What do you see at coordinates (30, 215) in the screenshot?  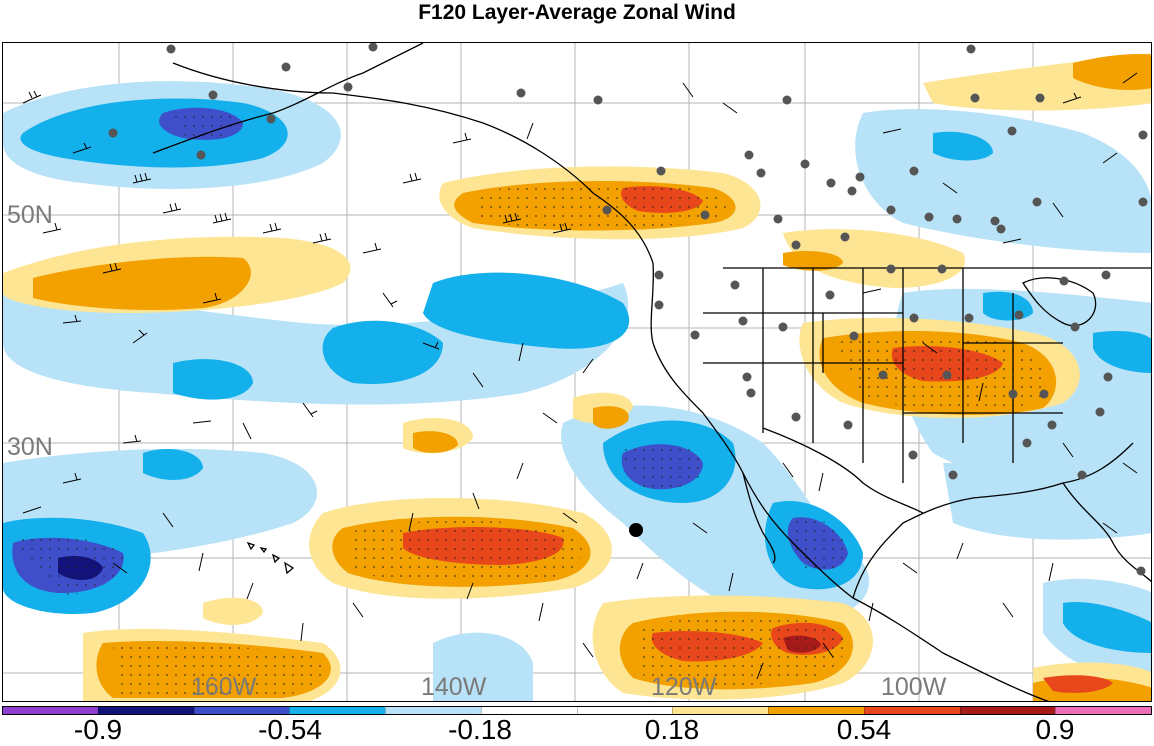 I see `latitude-label-50n: 50N` at bounding box center [30, 215].